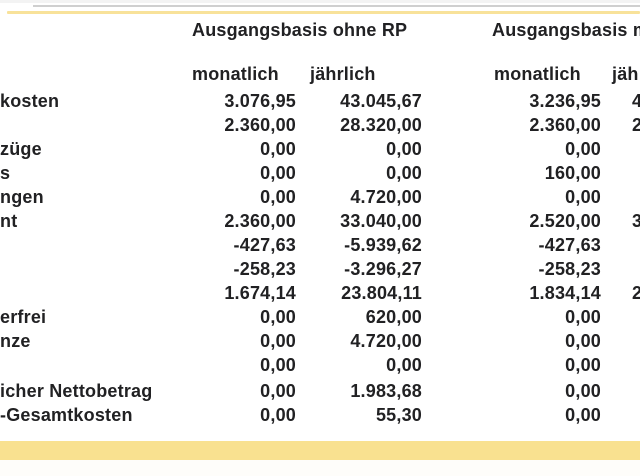 This screenshot has width=640, height=476. I want to click on group-header-ohne-rp: Ausgangsbasis ohne RP, so click(300, 30).